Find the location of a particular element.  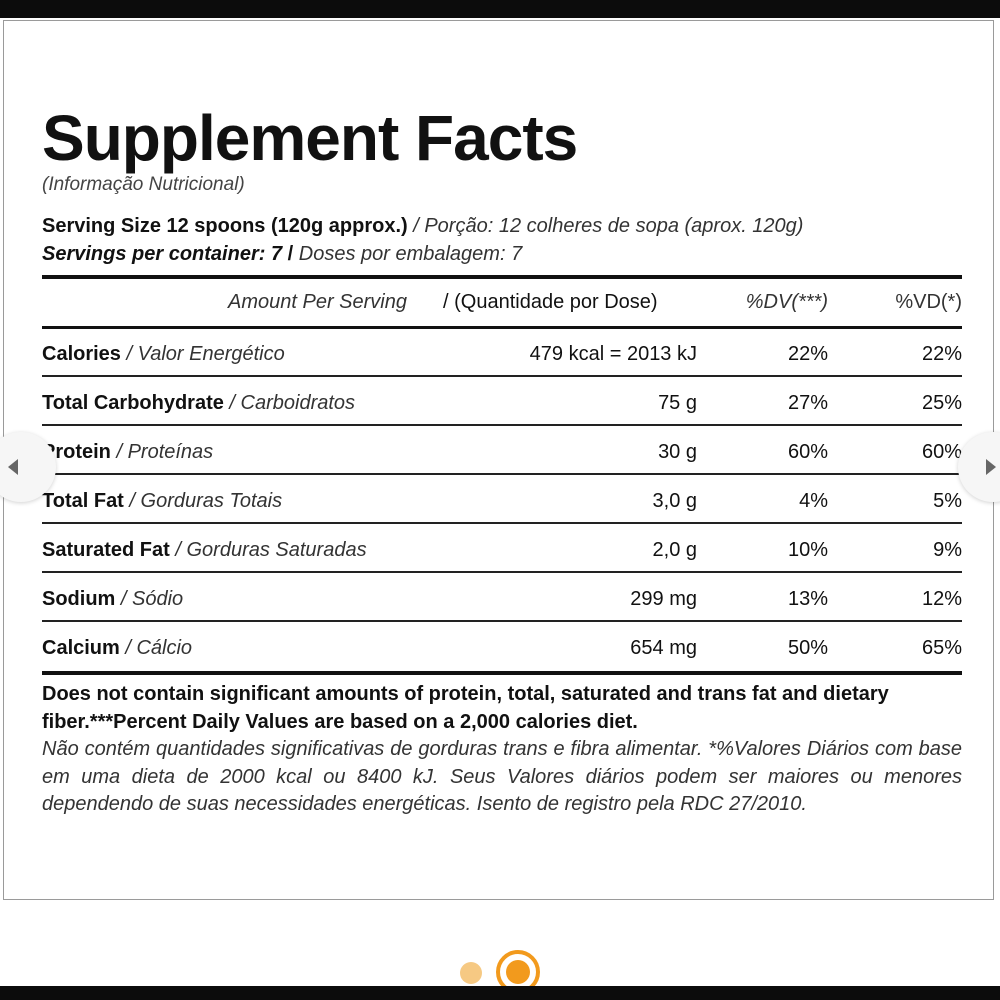

nutrient-vd: 22% is located at coordinates (941, 354).